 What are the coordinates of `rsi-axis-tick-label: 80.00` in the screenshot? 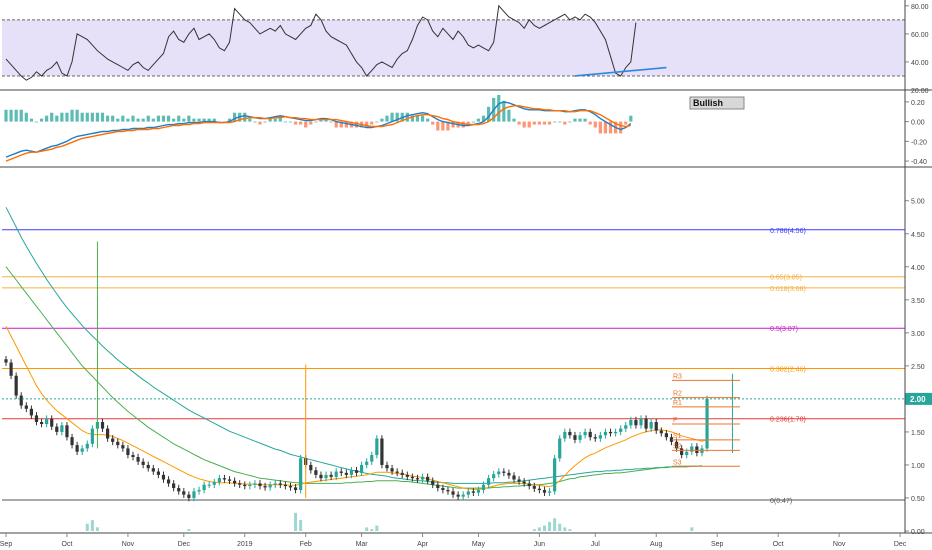 It's located at (920, 7).